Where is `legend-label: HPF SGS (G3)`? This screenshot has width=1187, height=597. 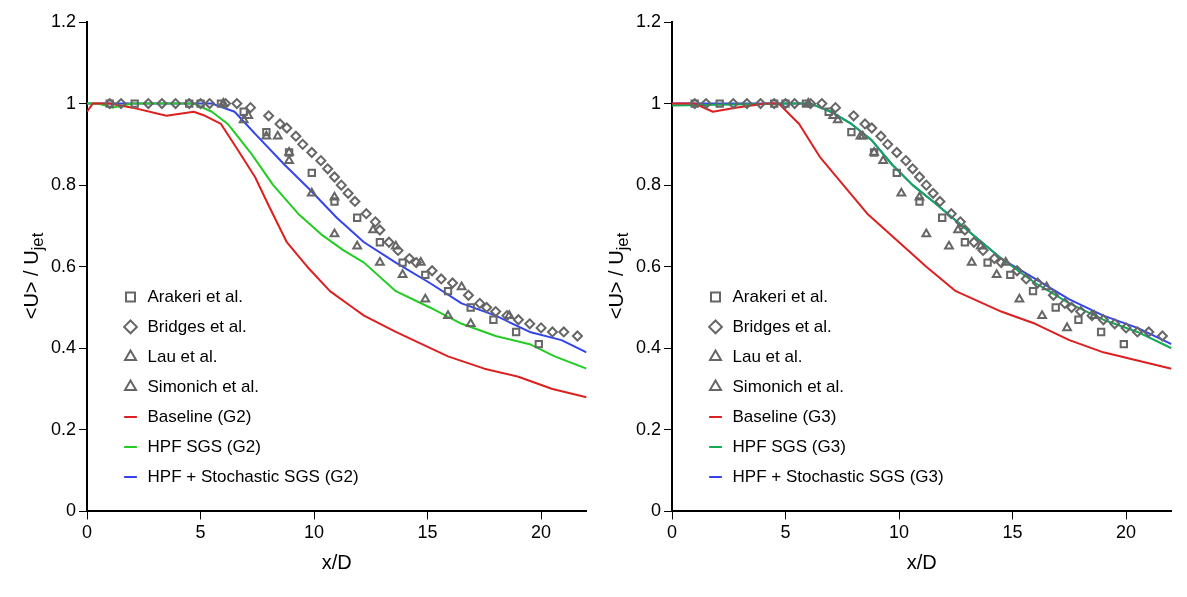 legend-label: HPF SGS (G3) is located at coordinates (789, 446).